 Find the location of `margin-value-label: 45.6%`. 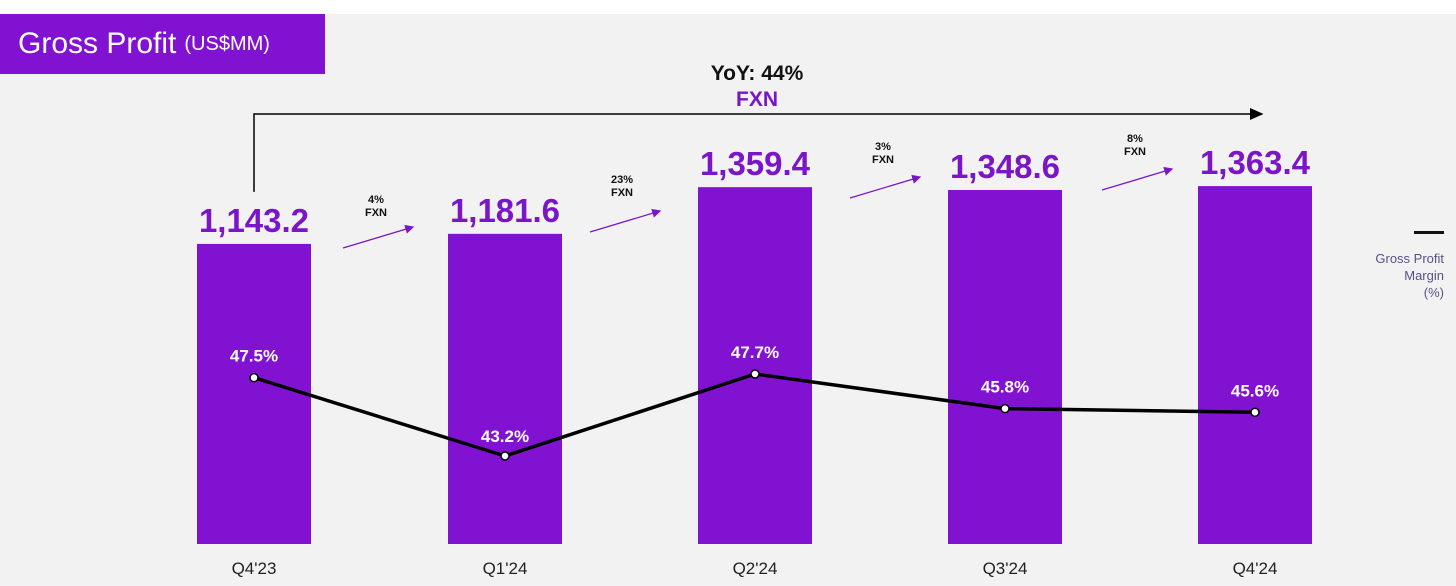

margin-value-label: 45.6% is located at coordinates (1255, 390).